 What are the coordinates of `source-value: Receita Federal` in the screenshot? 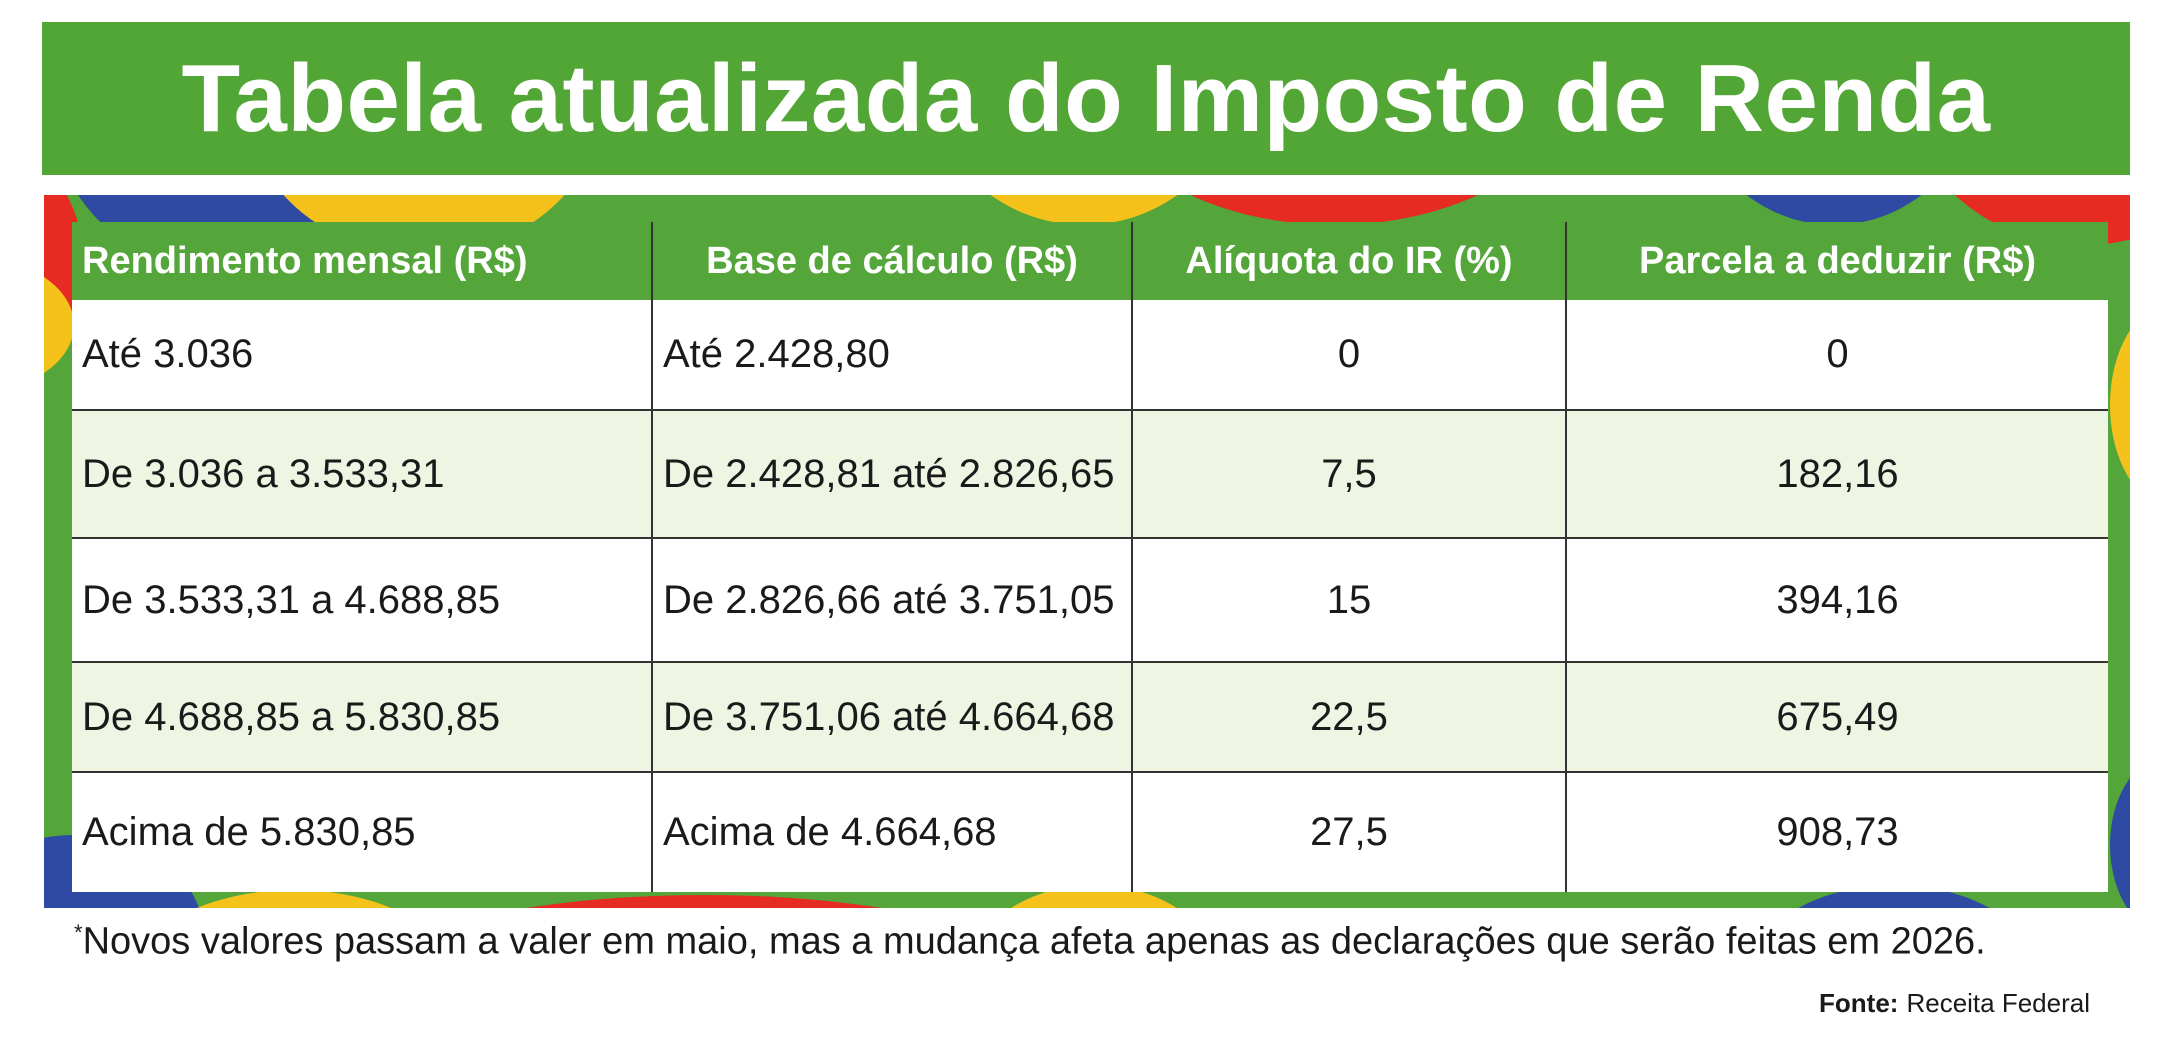 It's located at (1998, 1003).